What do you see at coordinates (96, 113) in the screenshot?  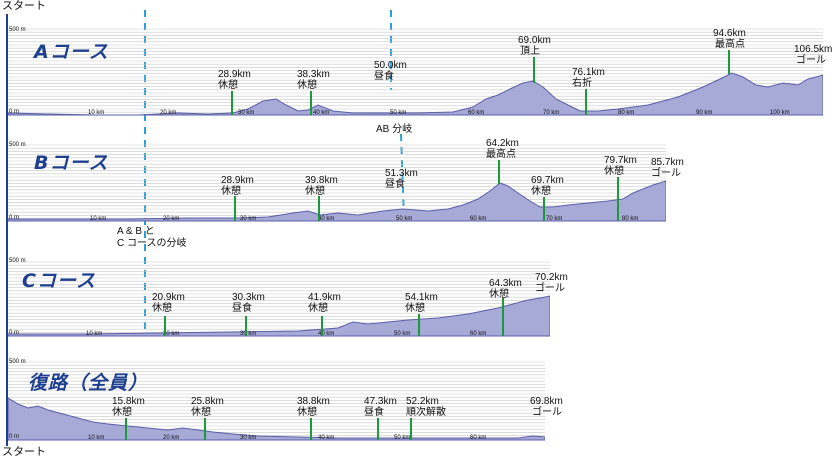 I see `course-a-tick-1: 10 km` at bounding box center [96, 113].